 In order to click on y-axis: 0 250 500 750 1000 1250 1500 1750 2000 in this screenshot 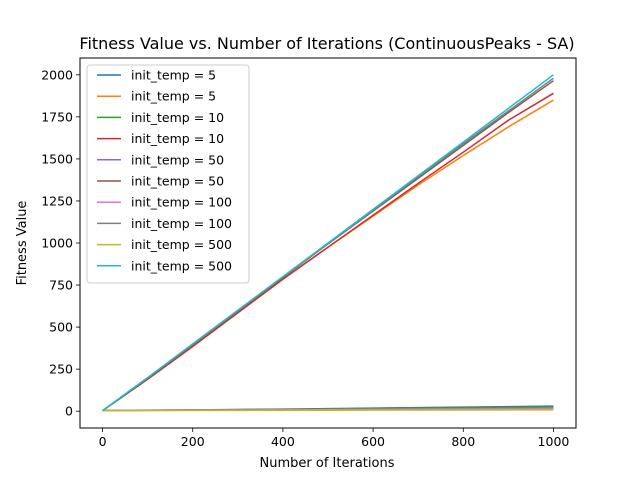, I will do `click(60, 243)`.